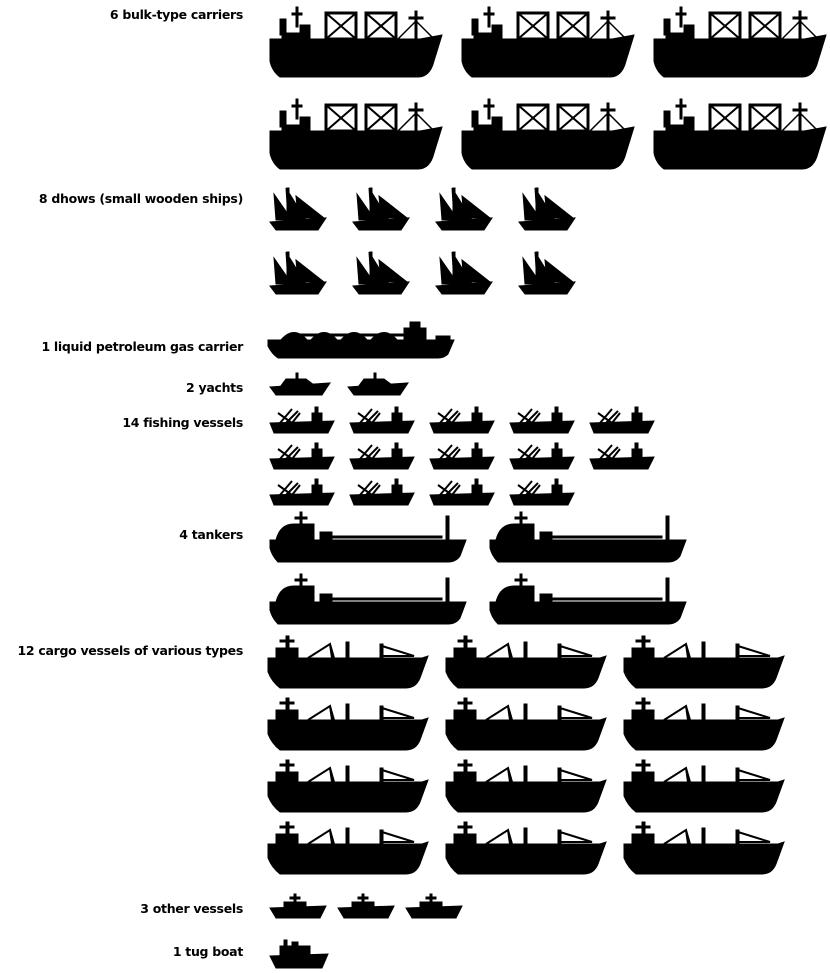 The height and width of the screenshot is (973, 830). Describe the element at coordinates (176, 14) in the screenshot. I see `category-label: 6 bulk-type carriers` at that location.